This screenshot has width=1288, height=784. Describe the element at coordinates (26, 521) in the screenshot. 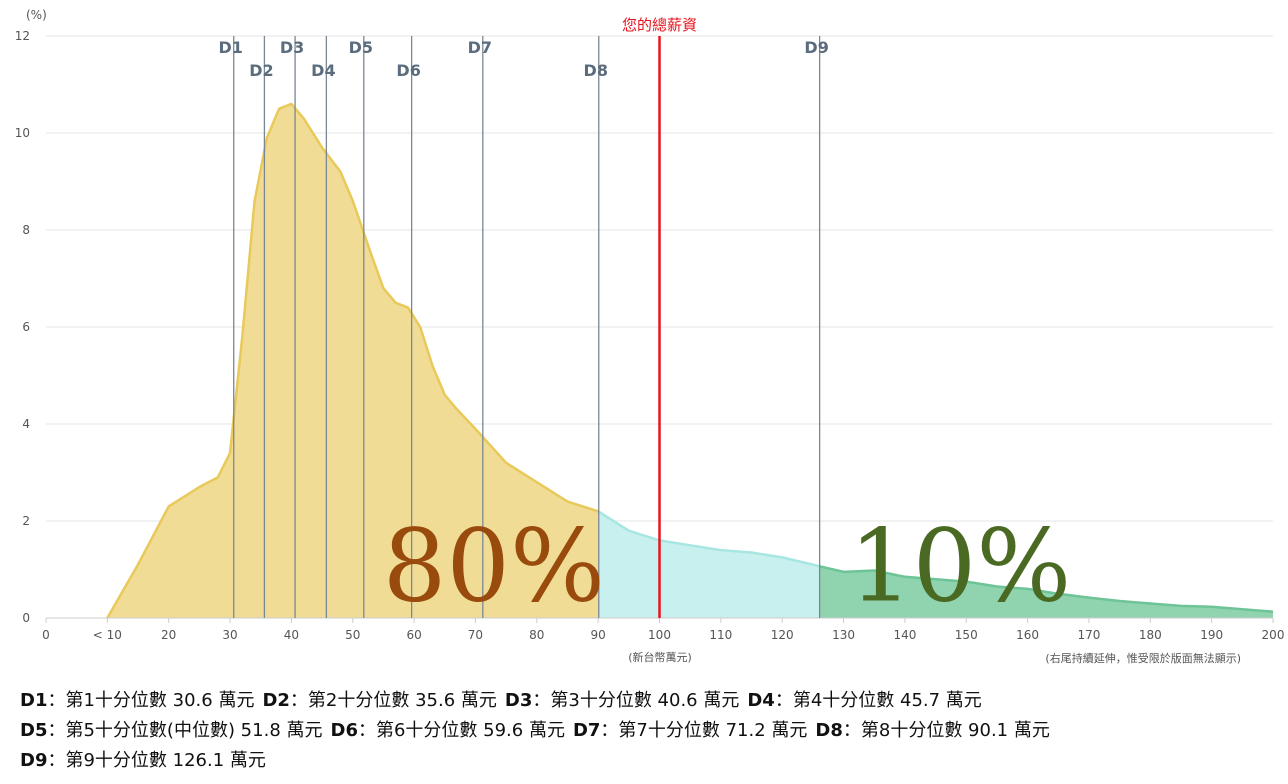

I see `y-tick-label: 2` at that location.